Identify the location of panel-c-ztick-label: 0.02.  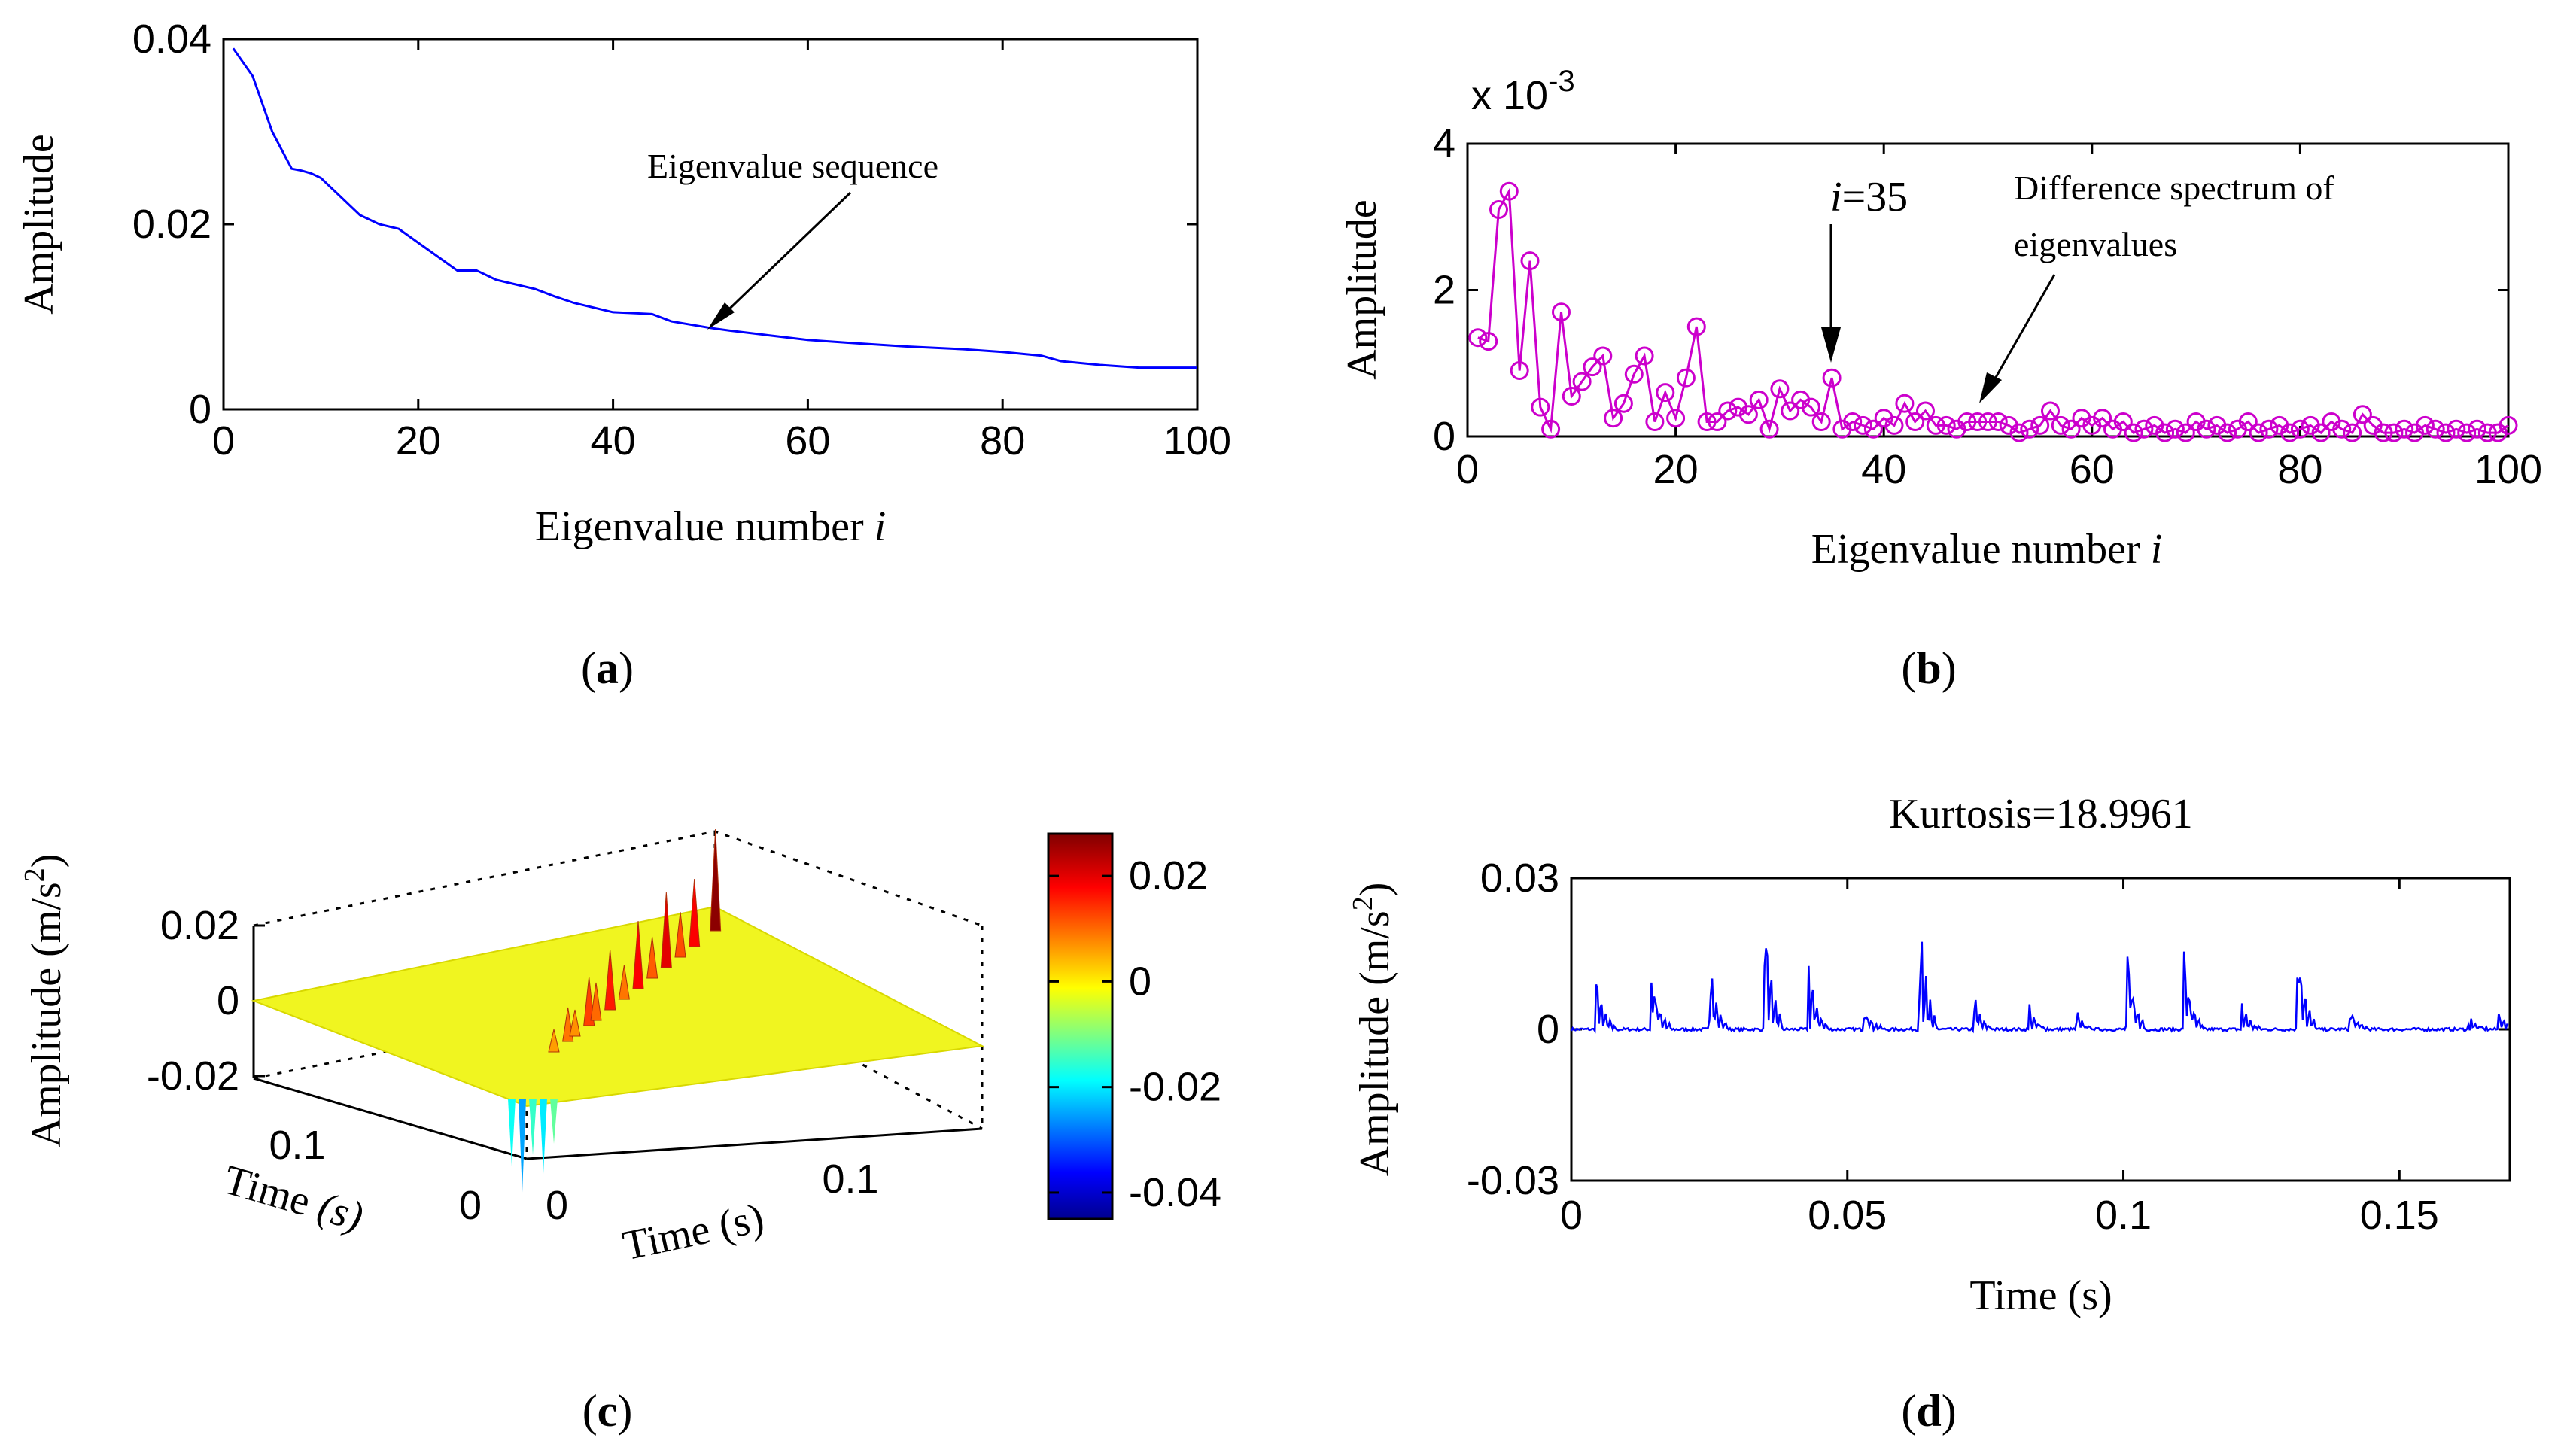
(199, 925).